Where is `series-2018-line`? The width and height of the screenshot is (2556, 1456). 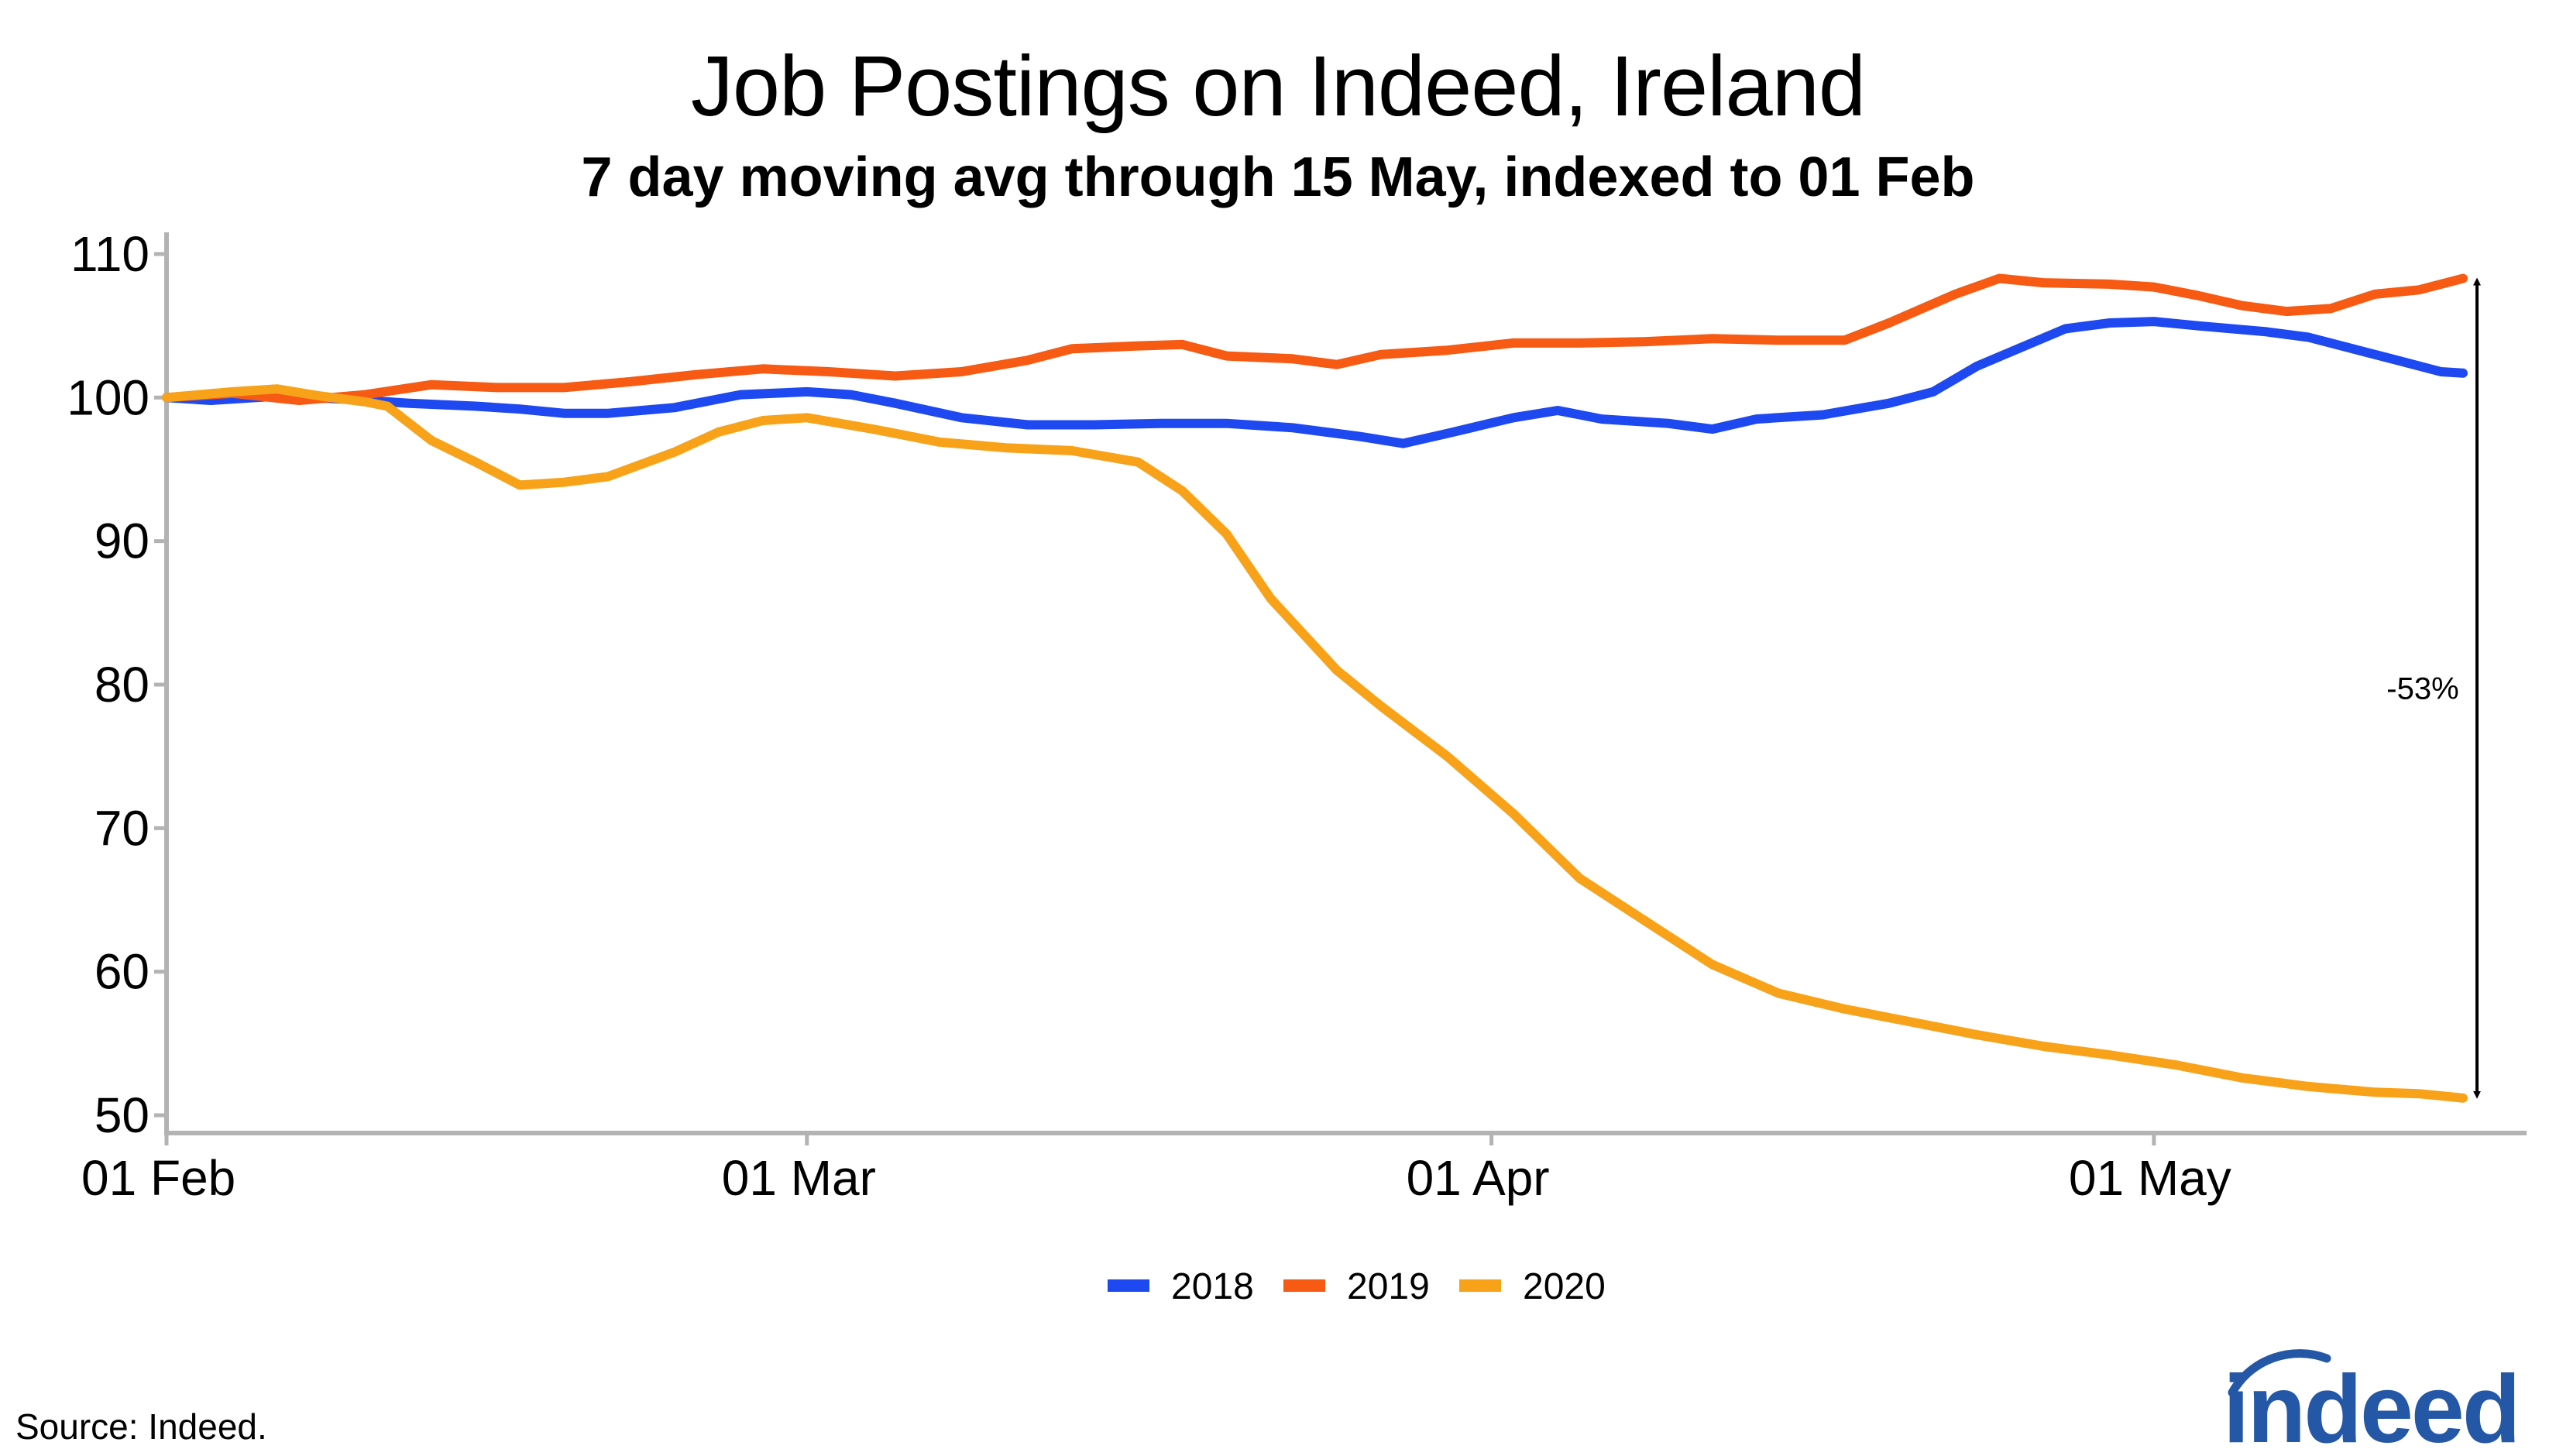
series-2018-line is located at coordinates (1315, 383).